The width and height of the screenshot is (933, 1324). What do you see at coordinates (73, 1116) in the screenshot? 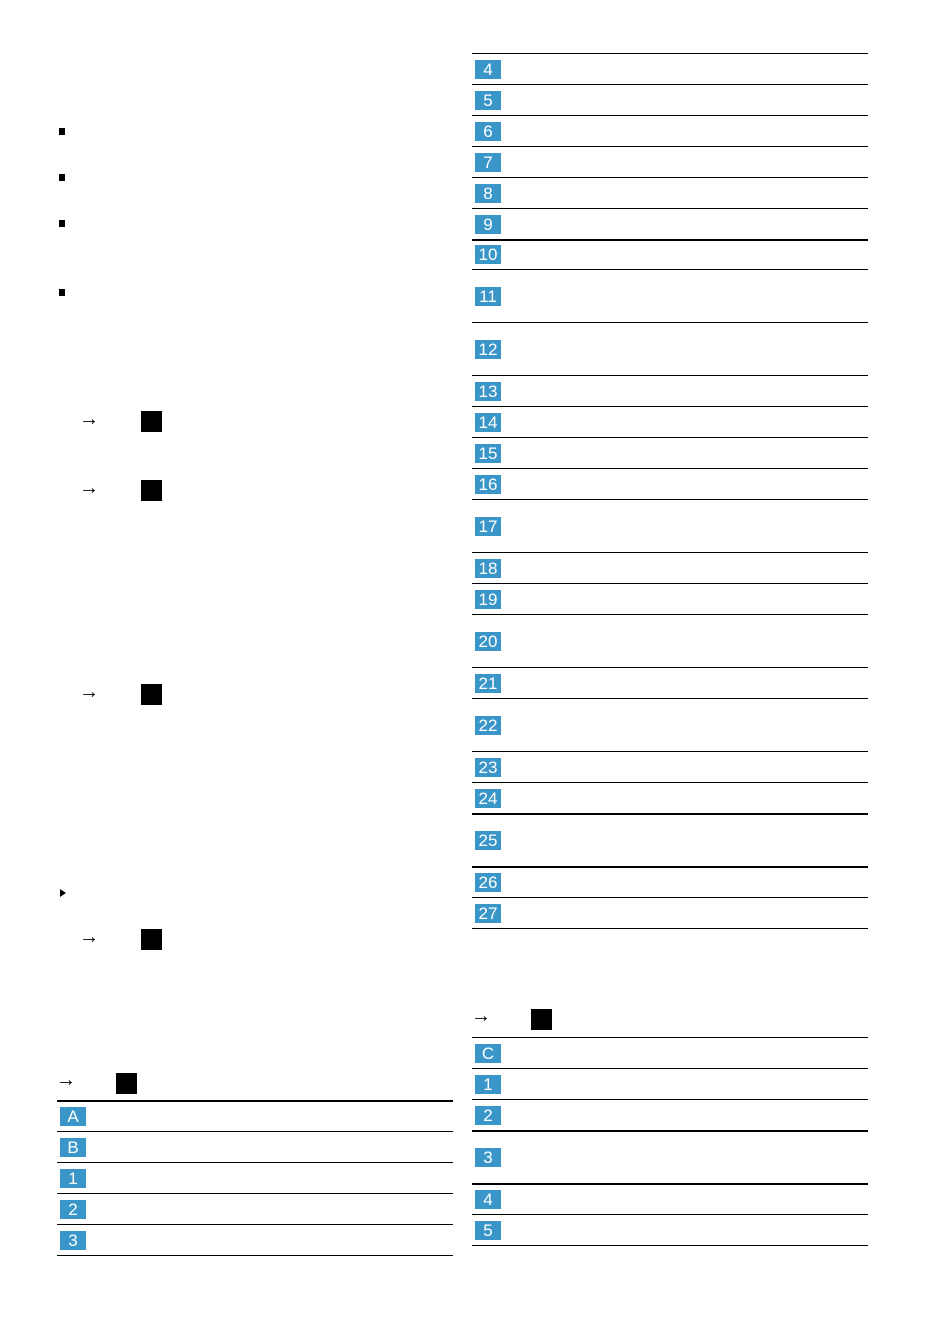
I see `row-badge: A` at bounding box center [73, 1116].